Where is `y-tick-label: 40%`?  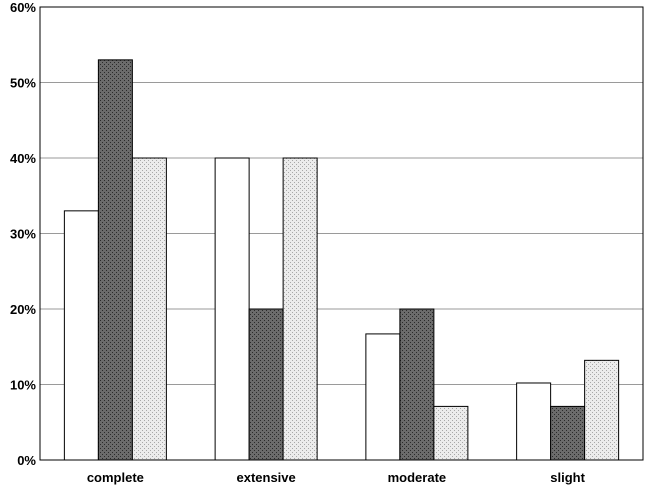 y-tick-label: 40% is located at coordinates (23, 158).